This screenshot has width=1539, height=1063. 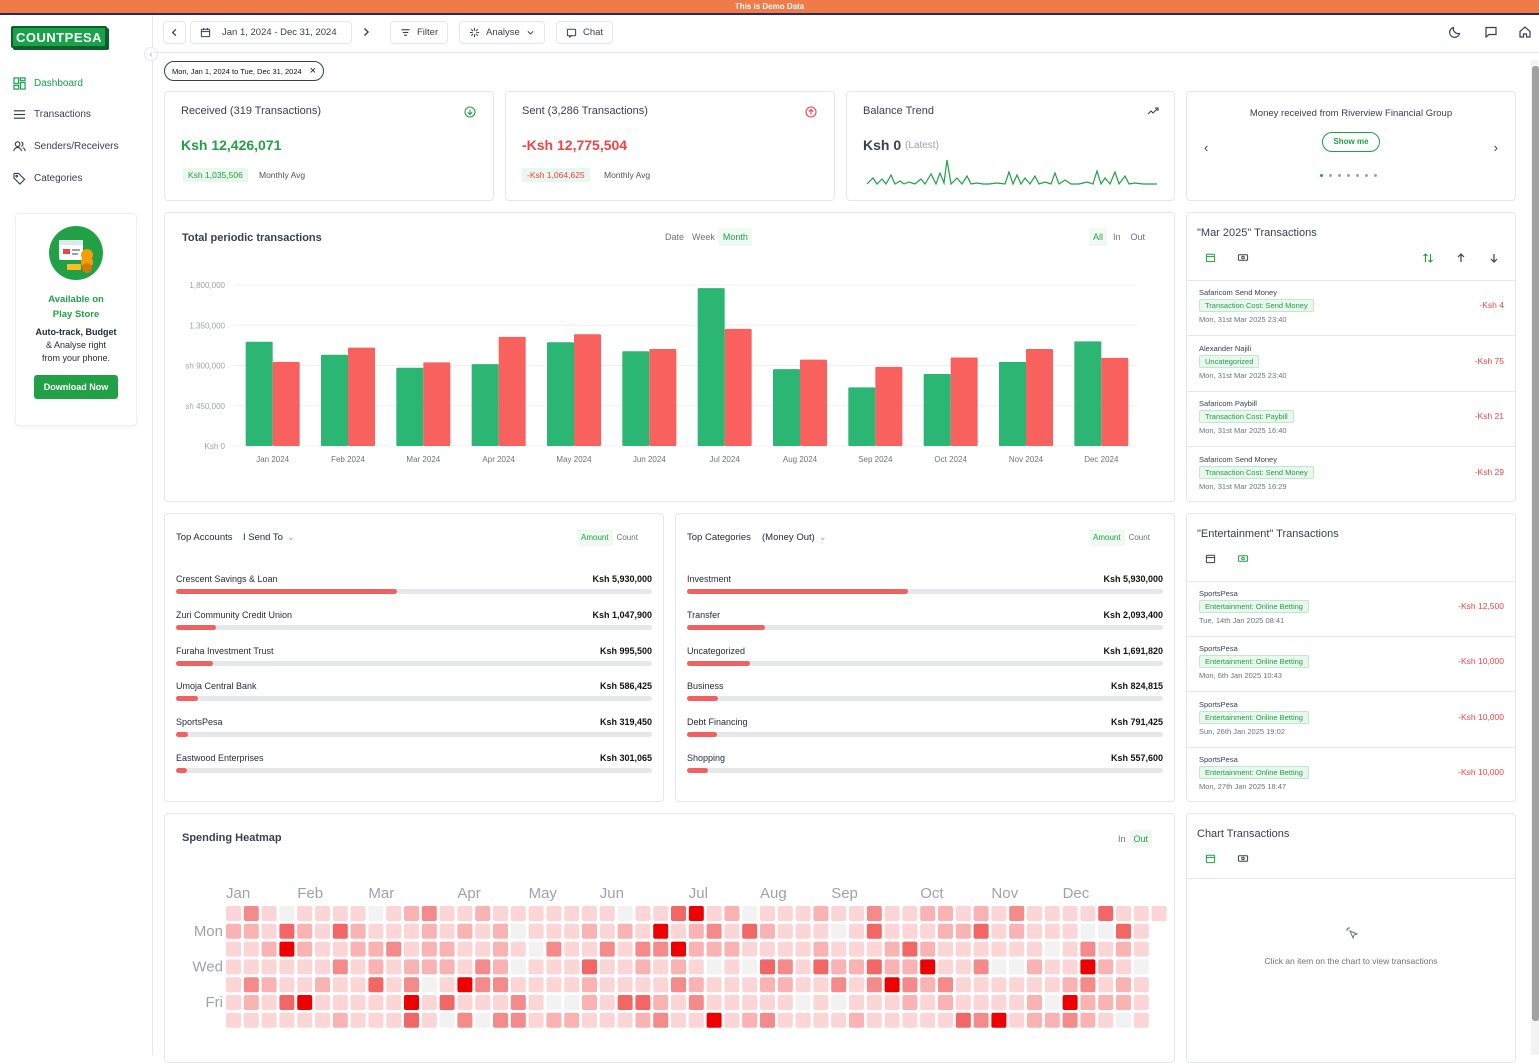 I want to click on download-now-button: Download Now, so click(x=76, y=387).